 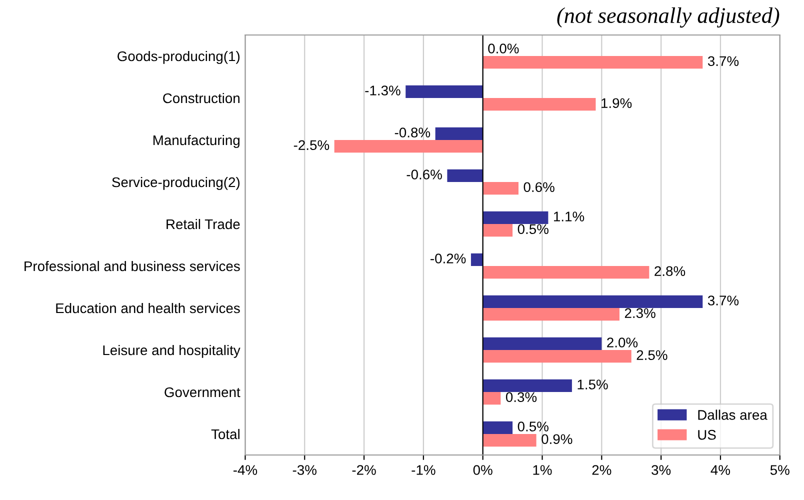 What do you see at coordinates (132, 266) in the screenshot?
I see `y-tick-label: Professional and business services` at bounding box center [132, 266].